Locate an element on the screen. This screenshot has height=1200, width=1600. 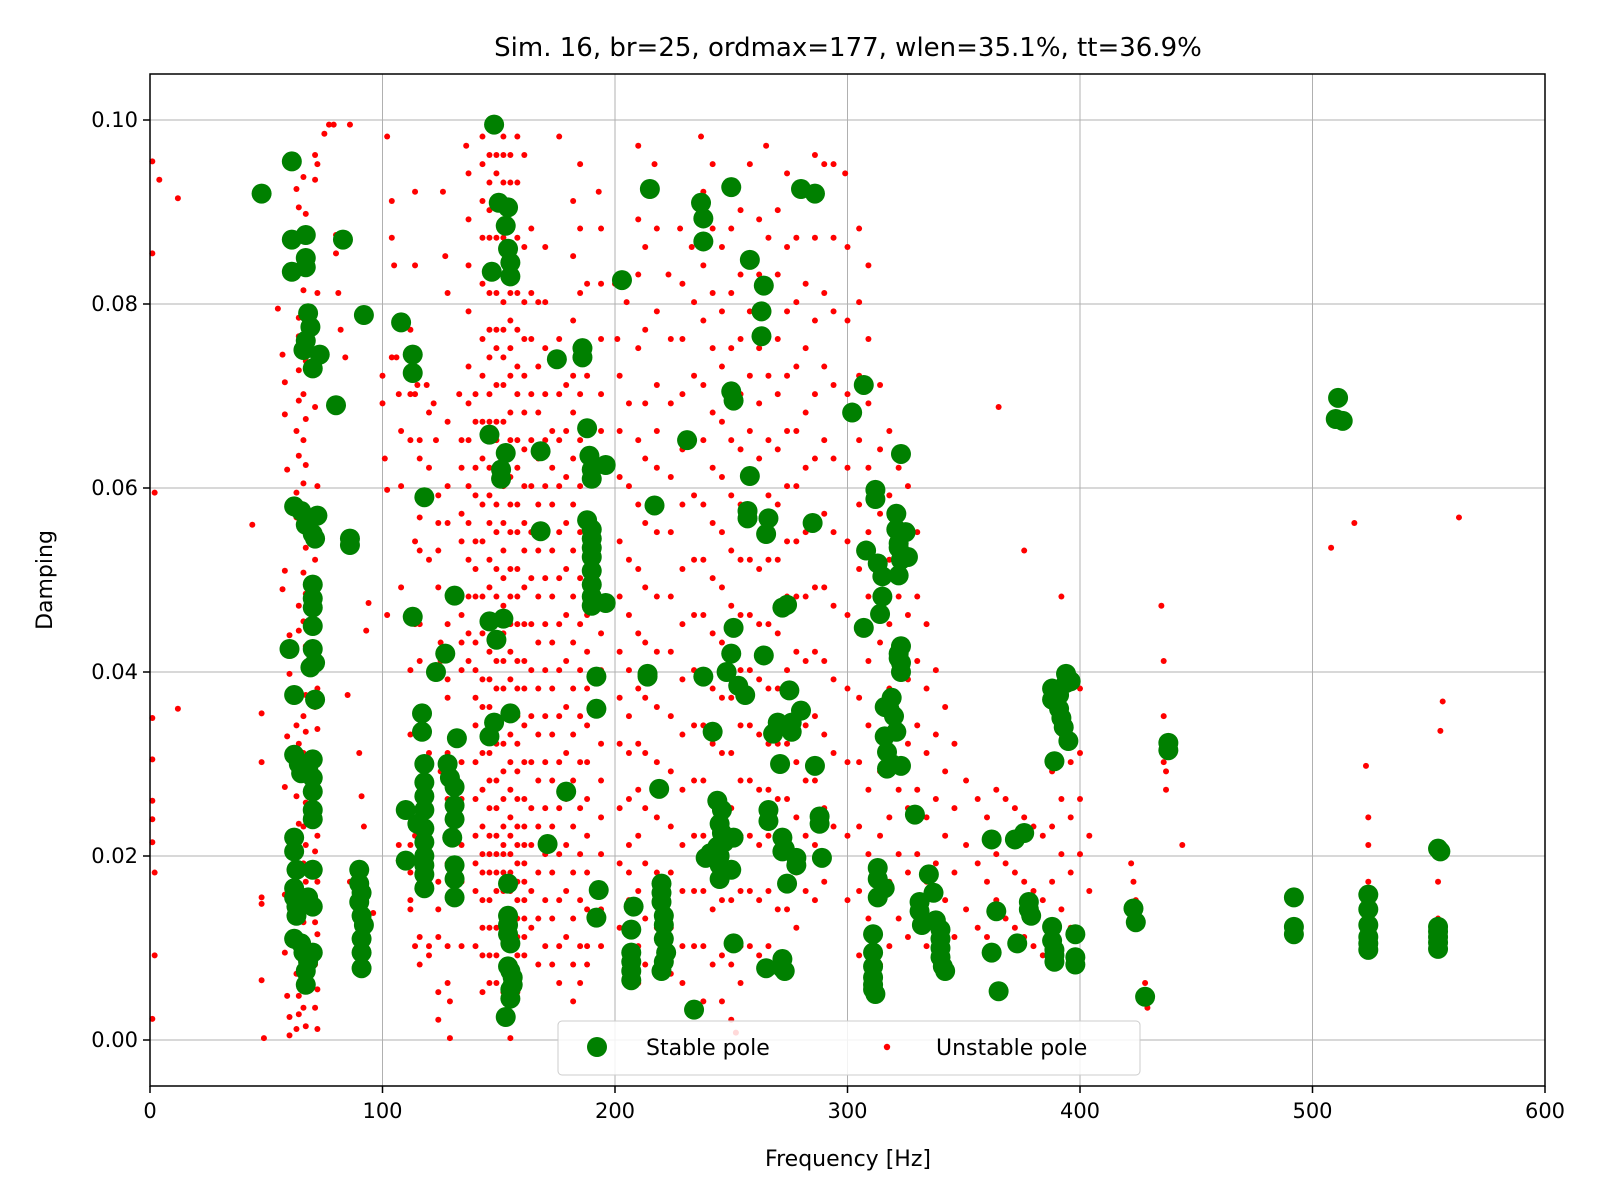
y-axis-ticks: 0.00 0.02 0.04 0.06 0.08 0.10 is located at coordinates (120, 580).